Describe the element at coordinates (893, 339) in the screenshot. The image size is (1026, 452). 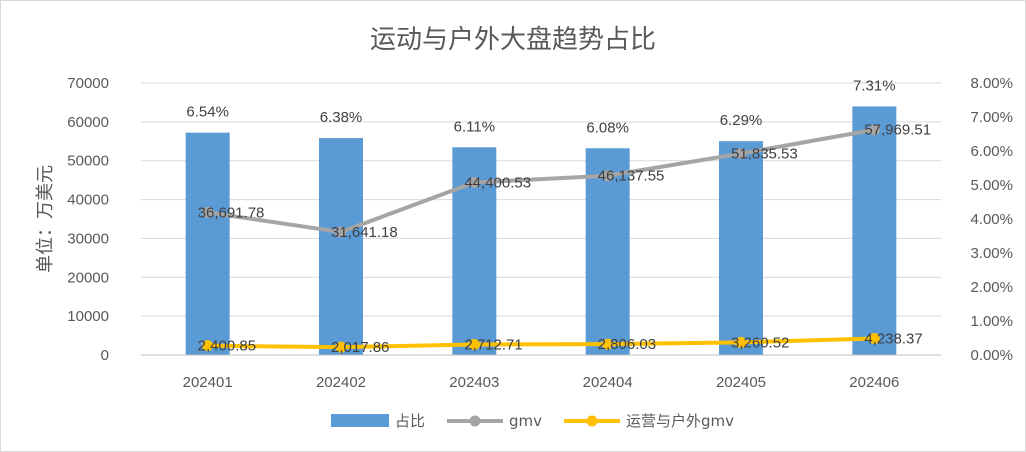
I see `line-data-label: 4,238.37` at that location.